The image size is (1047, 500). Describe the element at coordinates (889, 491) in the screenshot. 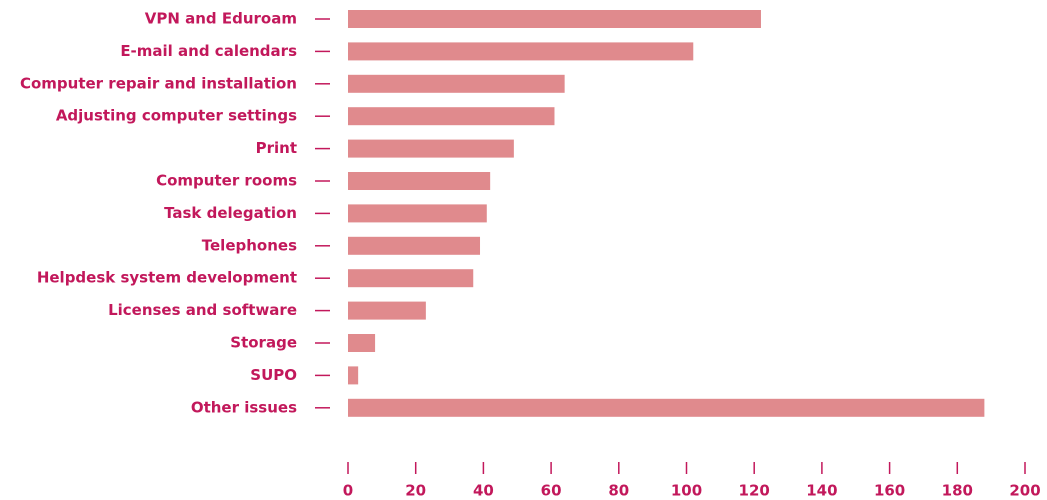

I see `x-tick-label: 160` at that location.